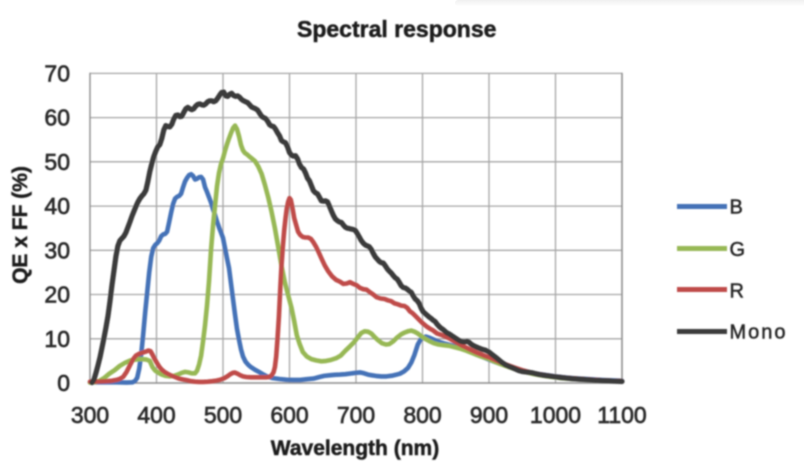  Describe the element at coordinates (223, 415) in the screenshot. I see `svg-text: 500` at that location.